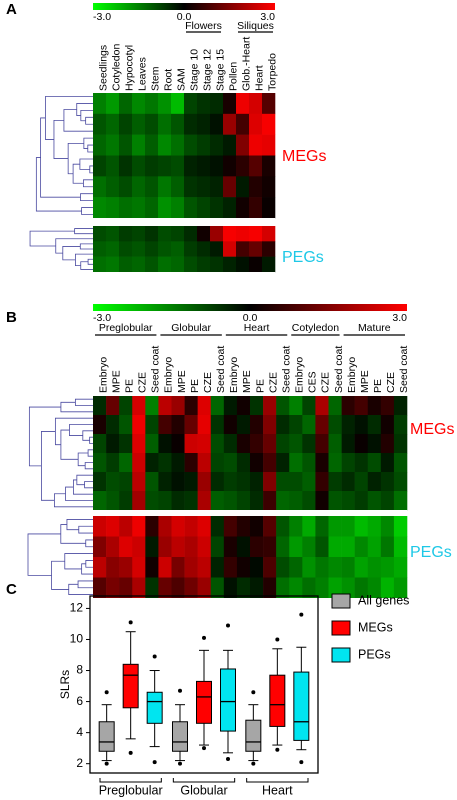  Describe the element at coordinates (116, 67) in the screenshot. I see `column-label: Cotyledon` at that location.